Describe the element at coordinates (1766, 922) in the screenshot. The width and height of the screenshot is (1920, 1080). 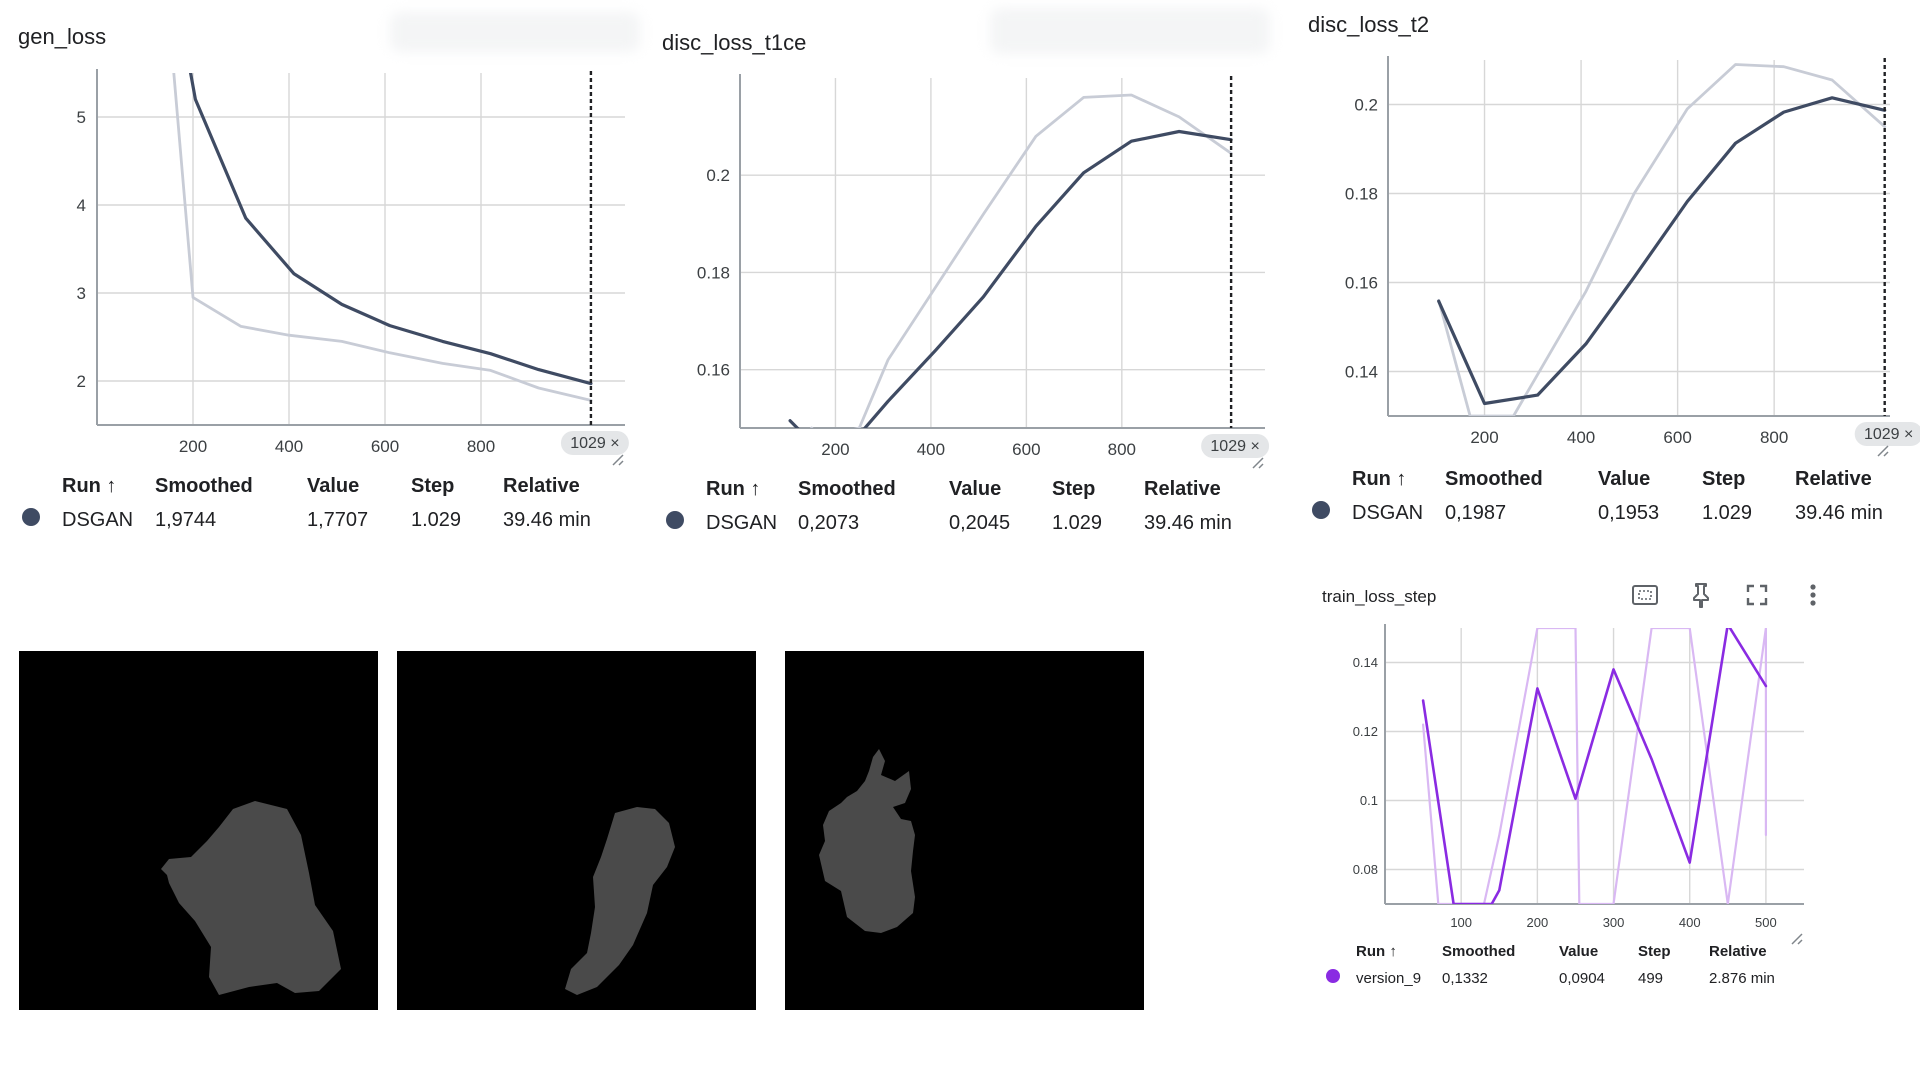
I see `x-tick-label: 500` at that location.